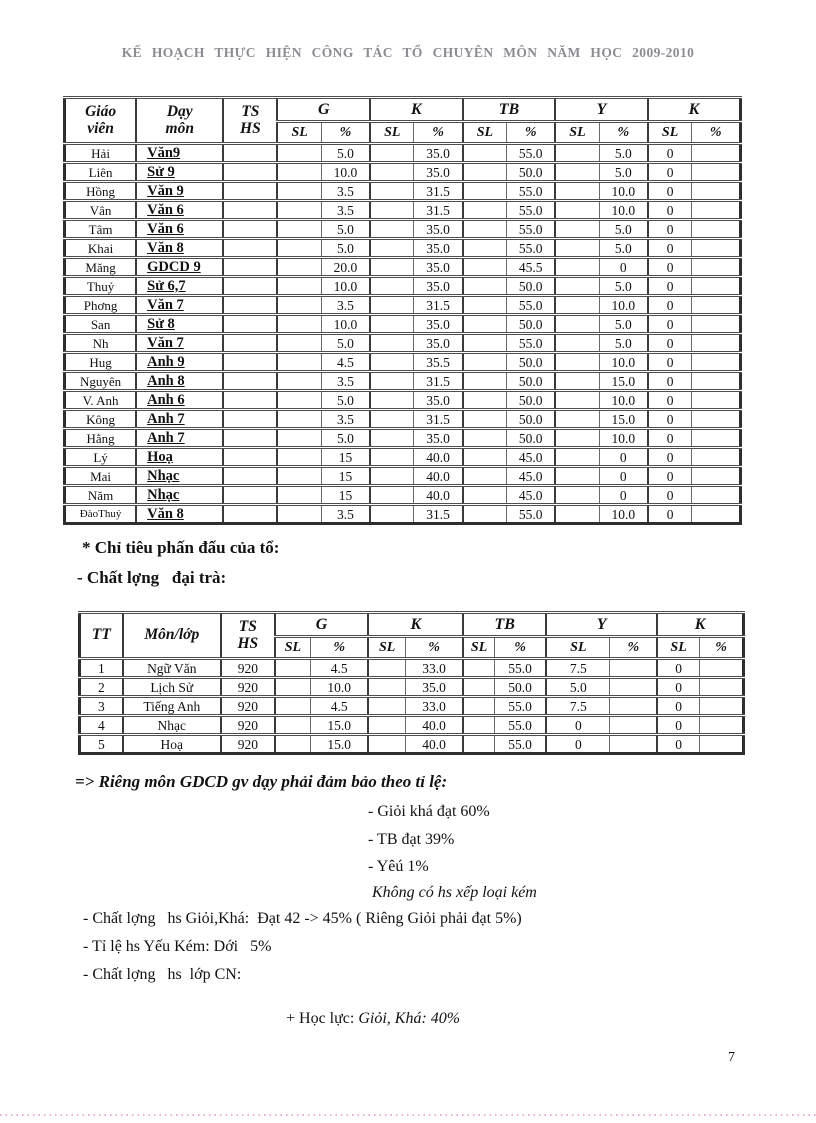  I want to click on cell-k_pct: 33.0, so click(434, 668).